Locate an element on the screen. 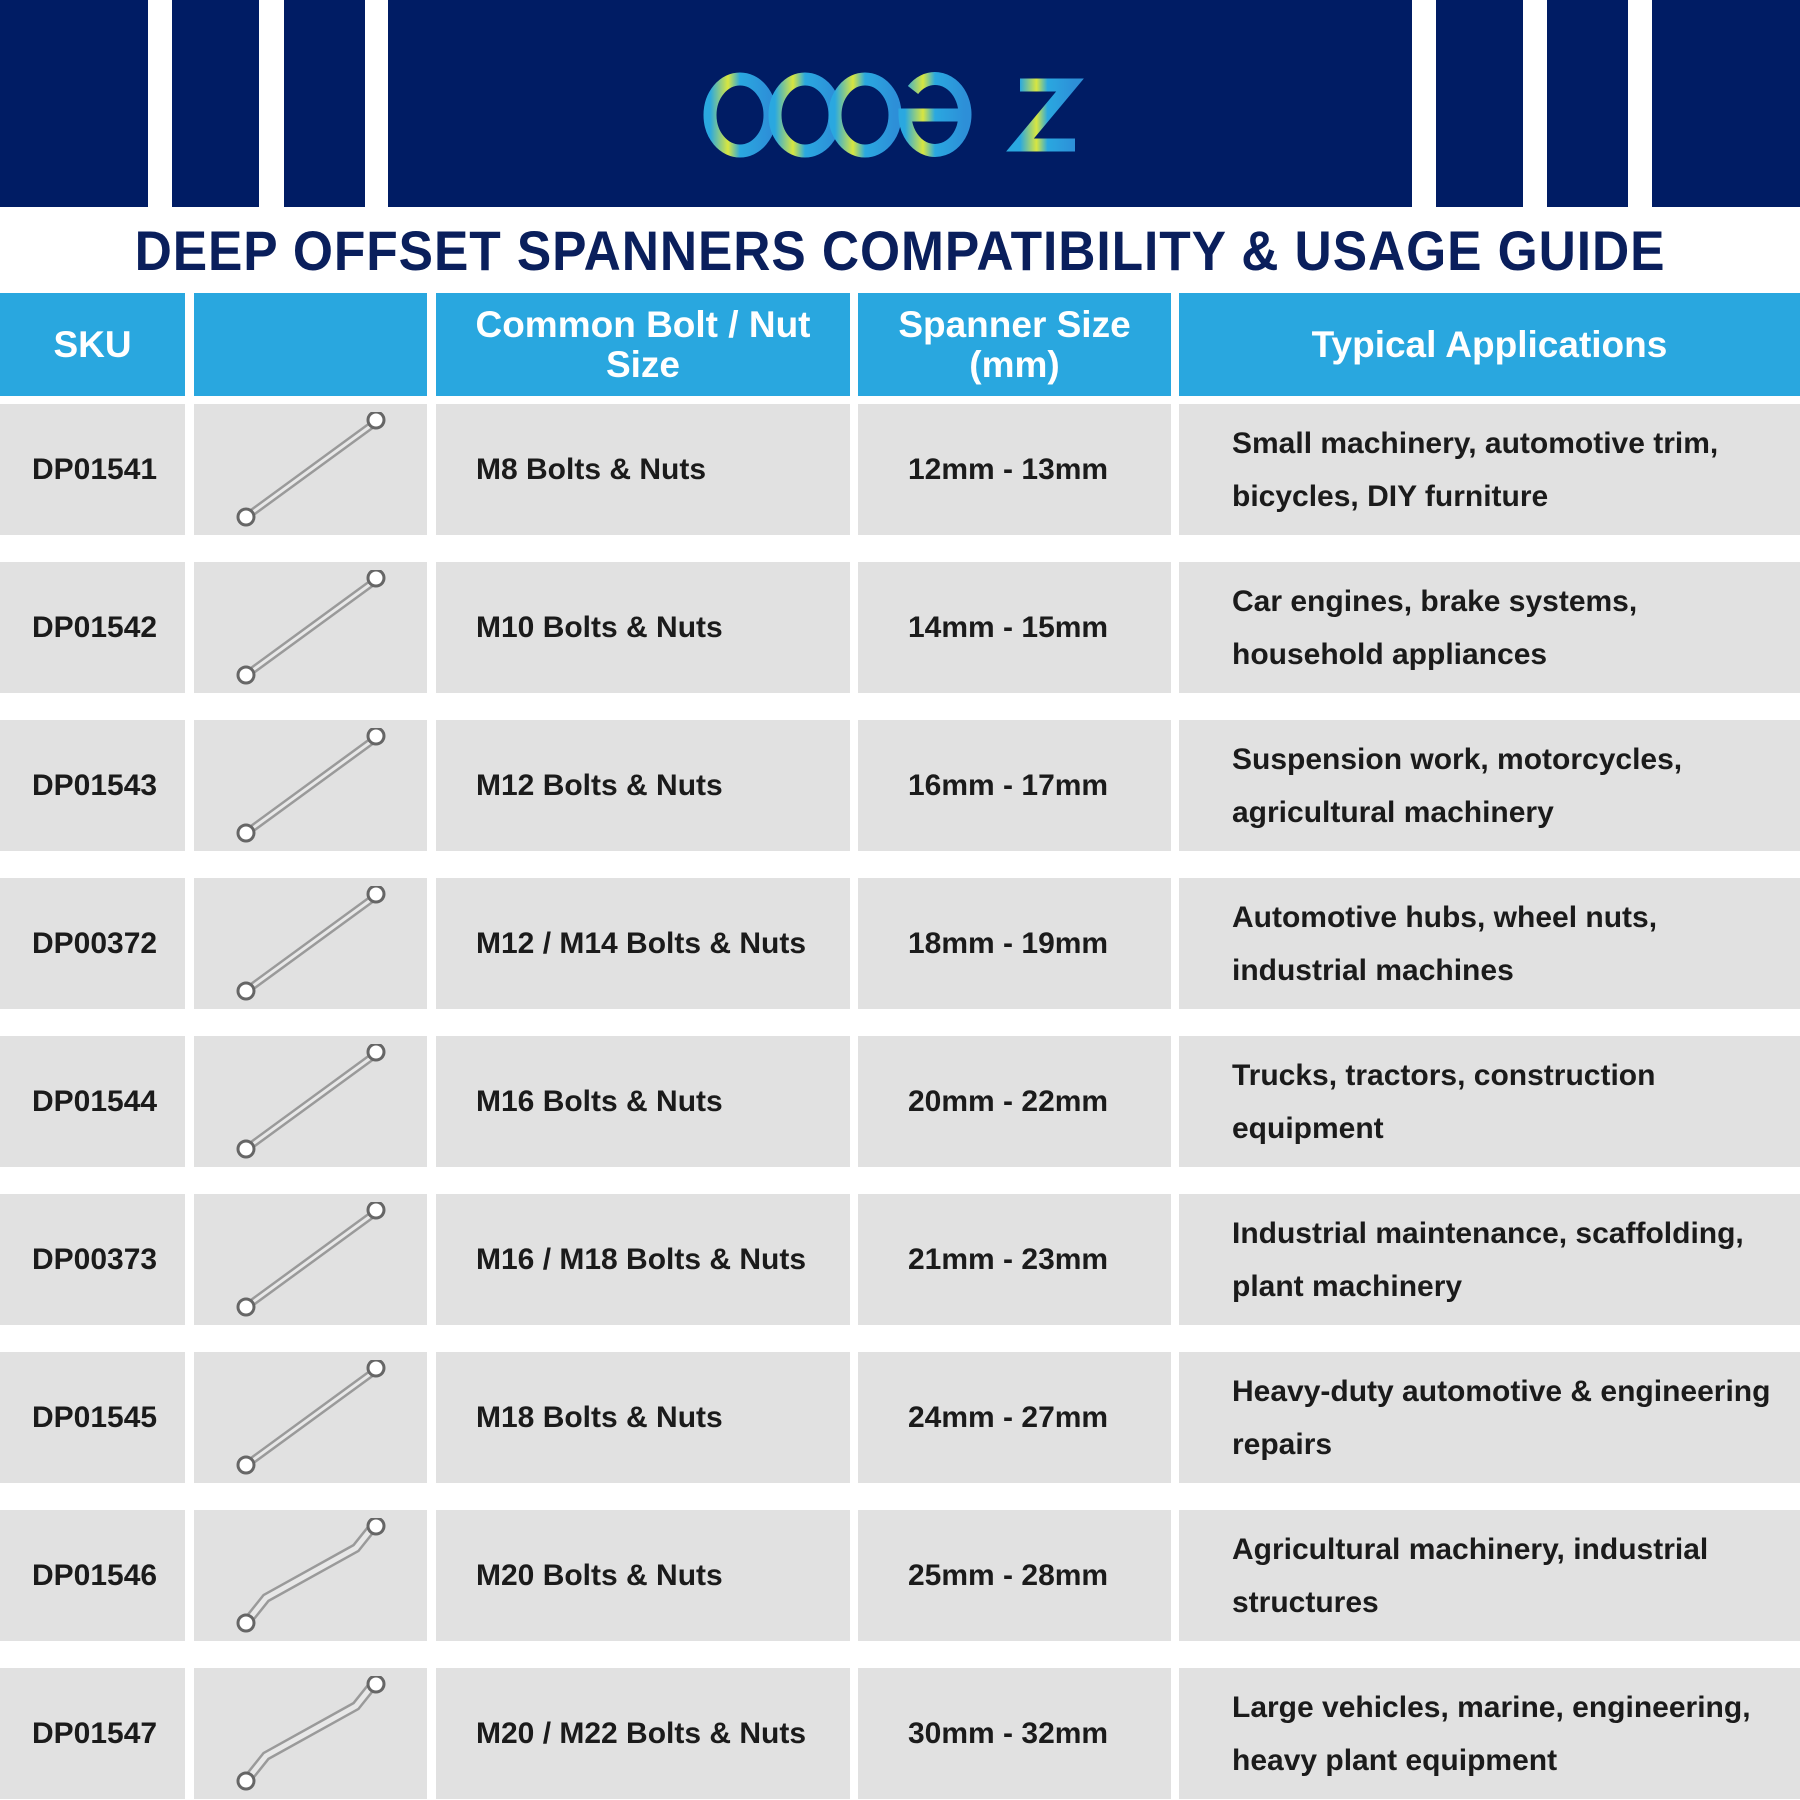  spanner-size-cell: 21mm - 23mm is located at coordinates (1014, 1259).